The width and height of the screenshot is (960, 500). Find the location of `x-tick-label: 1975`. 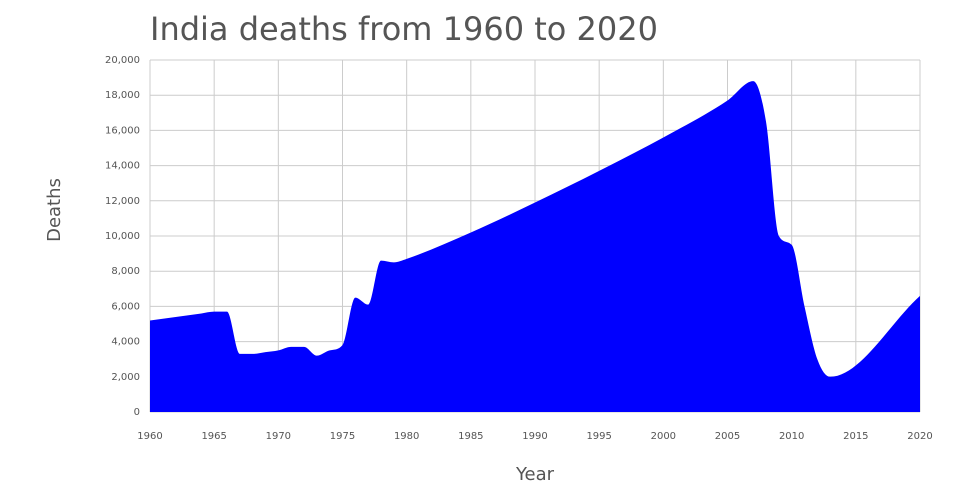

x-tick-label: 1975 is located at coordinates (342, 436).